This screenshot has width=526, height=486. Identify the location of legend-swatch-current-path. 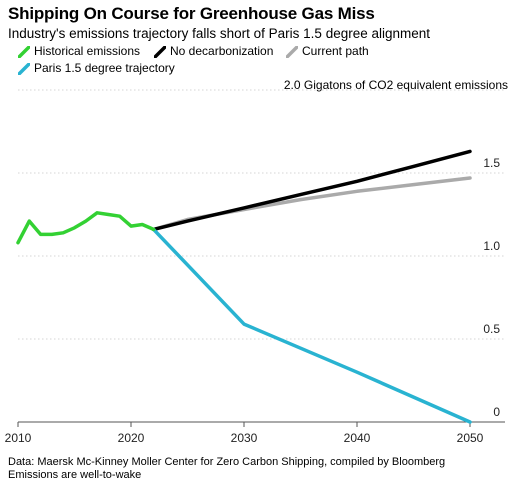
(292, 52).